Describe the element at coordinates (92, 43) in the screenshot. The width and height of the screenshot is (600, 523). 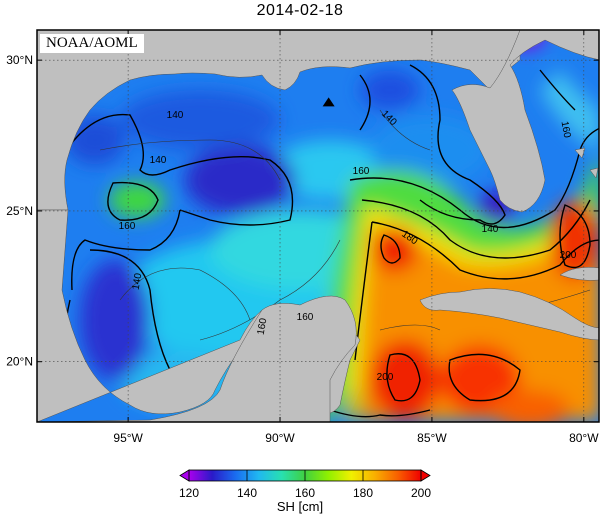
I see `credit-label: NOAA/AOML` at that location.